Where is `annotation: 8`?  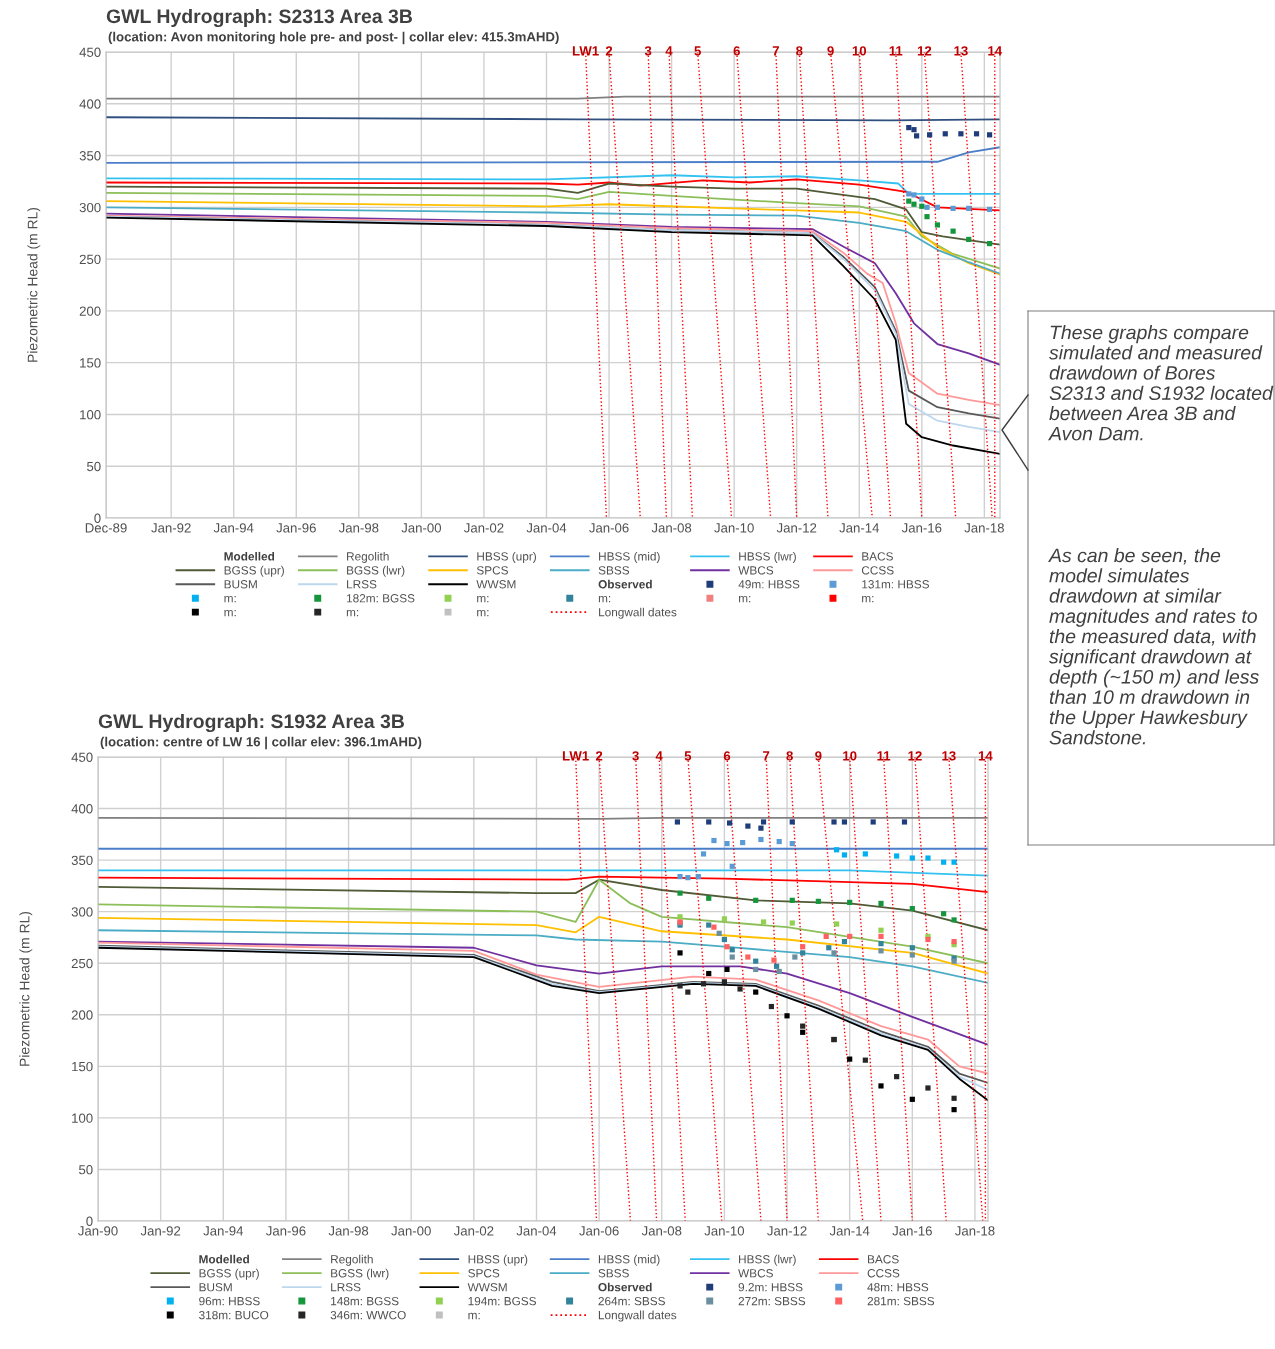 annotation: 8 is located at coordinates (799, 51).